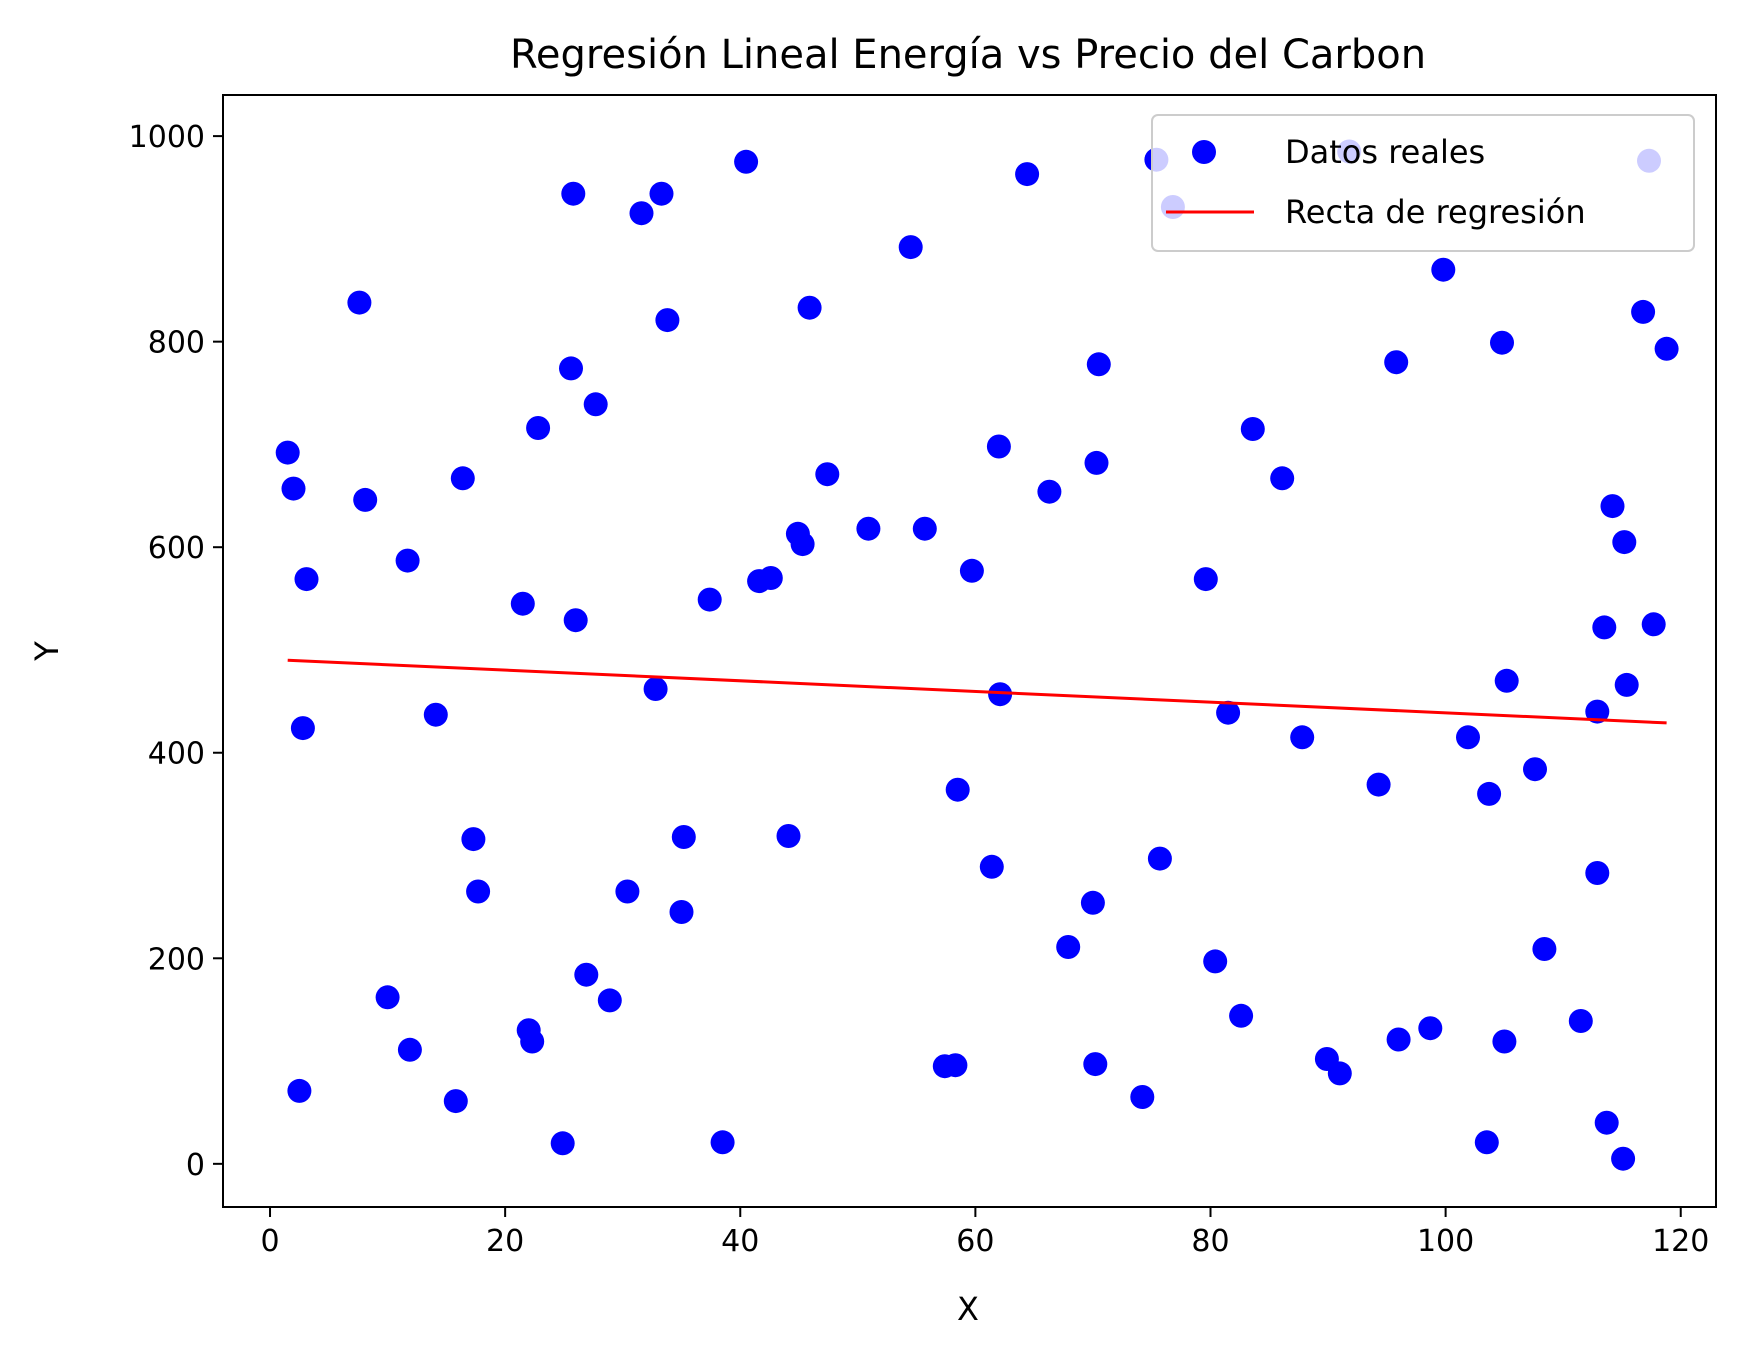 The height and width of the screenshot is (1359, 1739). What do you see at coordinates (1445, 1241) in the screenshot?
I see `x-tick-label: 100` at bounding box center [1445, 1241].